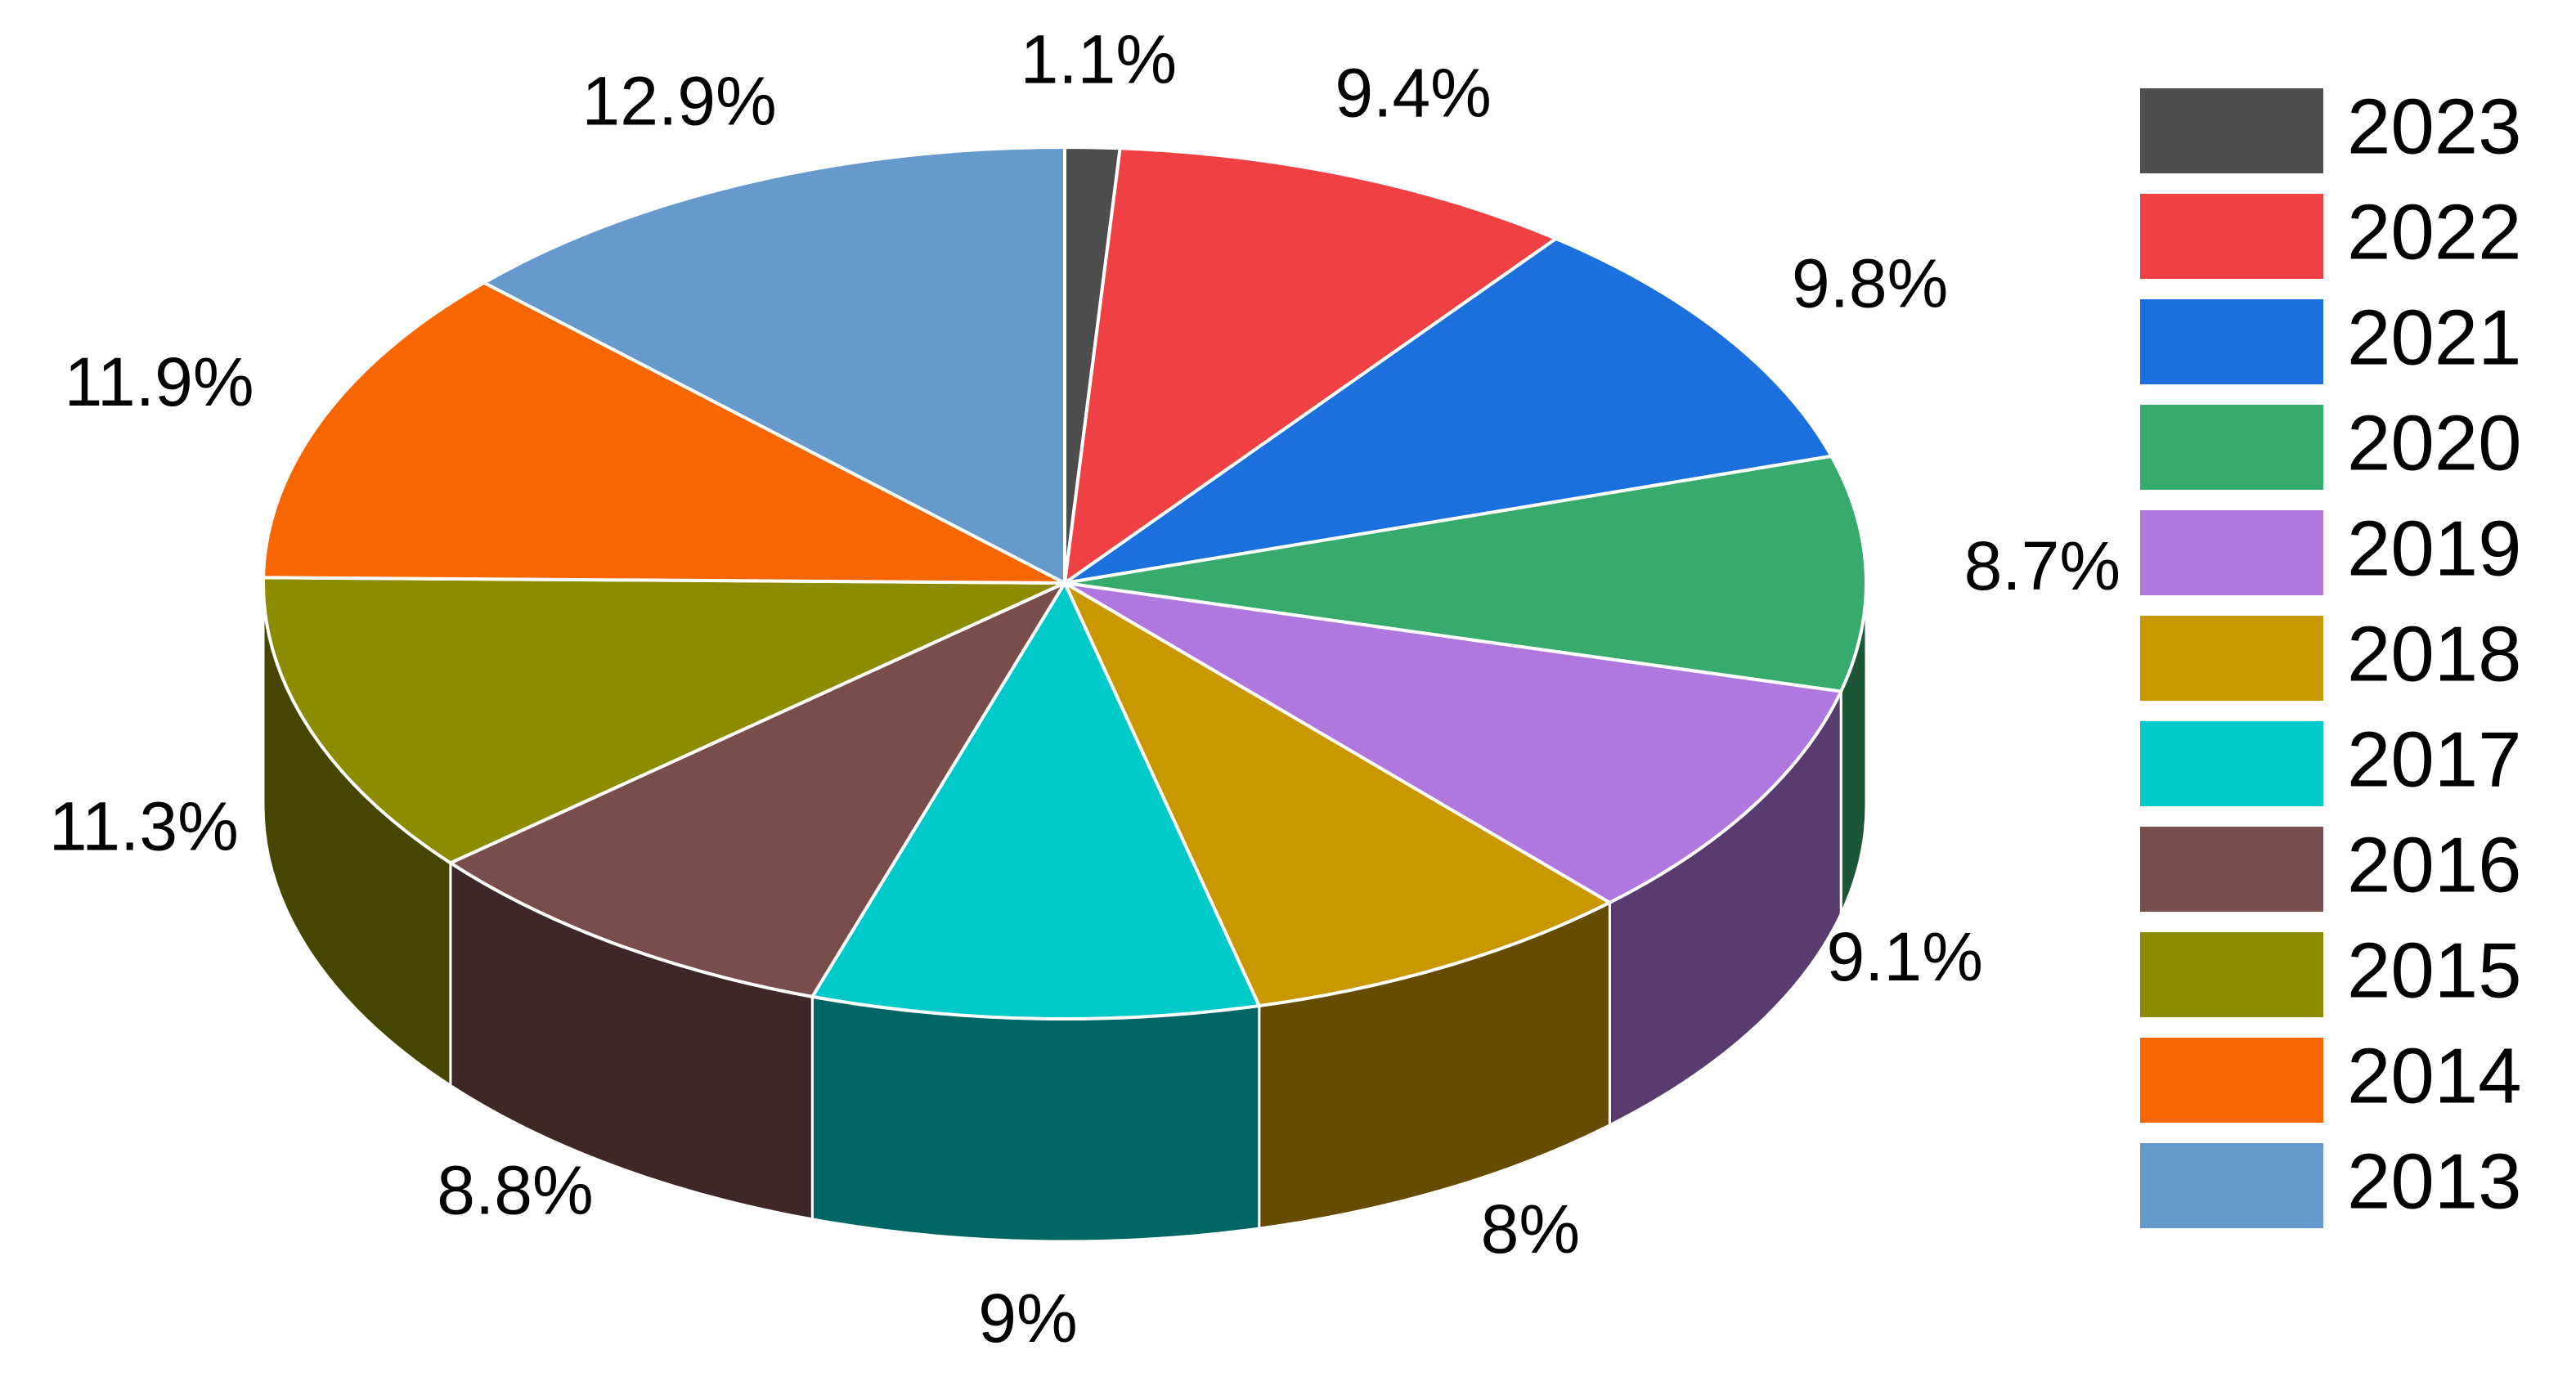  I want to click on legend-label: 2020, so click(2434, 443).